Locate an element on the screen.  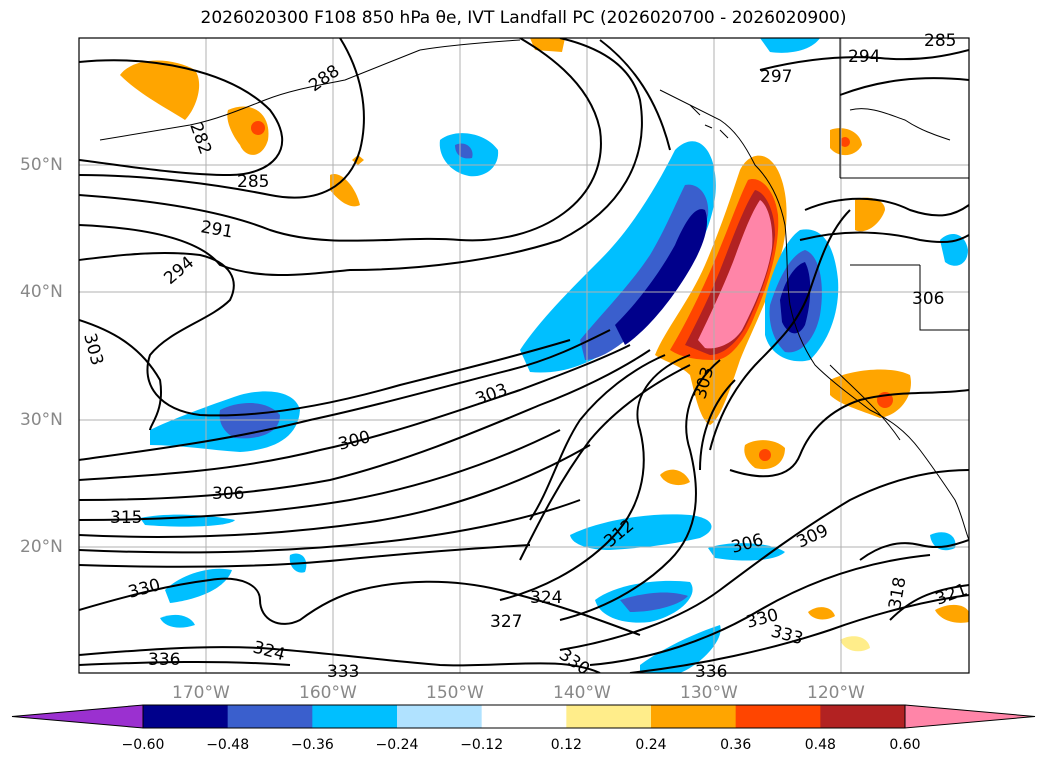
colorbar-extend-low is located at coordinates (77, 716).